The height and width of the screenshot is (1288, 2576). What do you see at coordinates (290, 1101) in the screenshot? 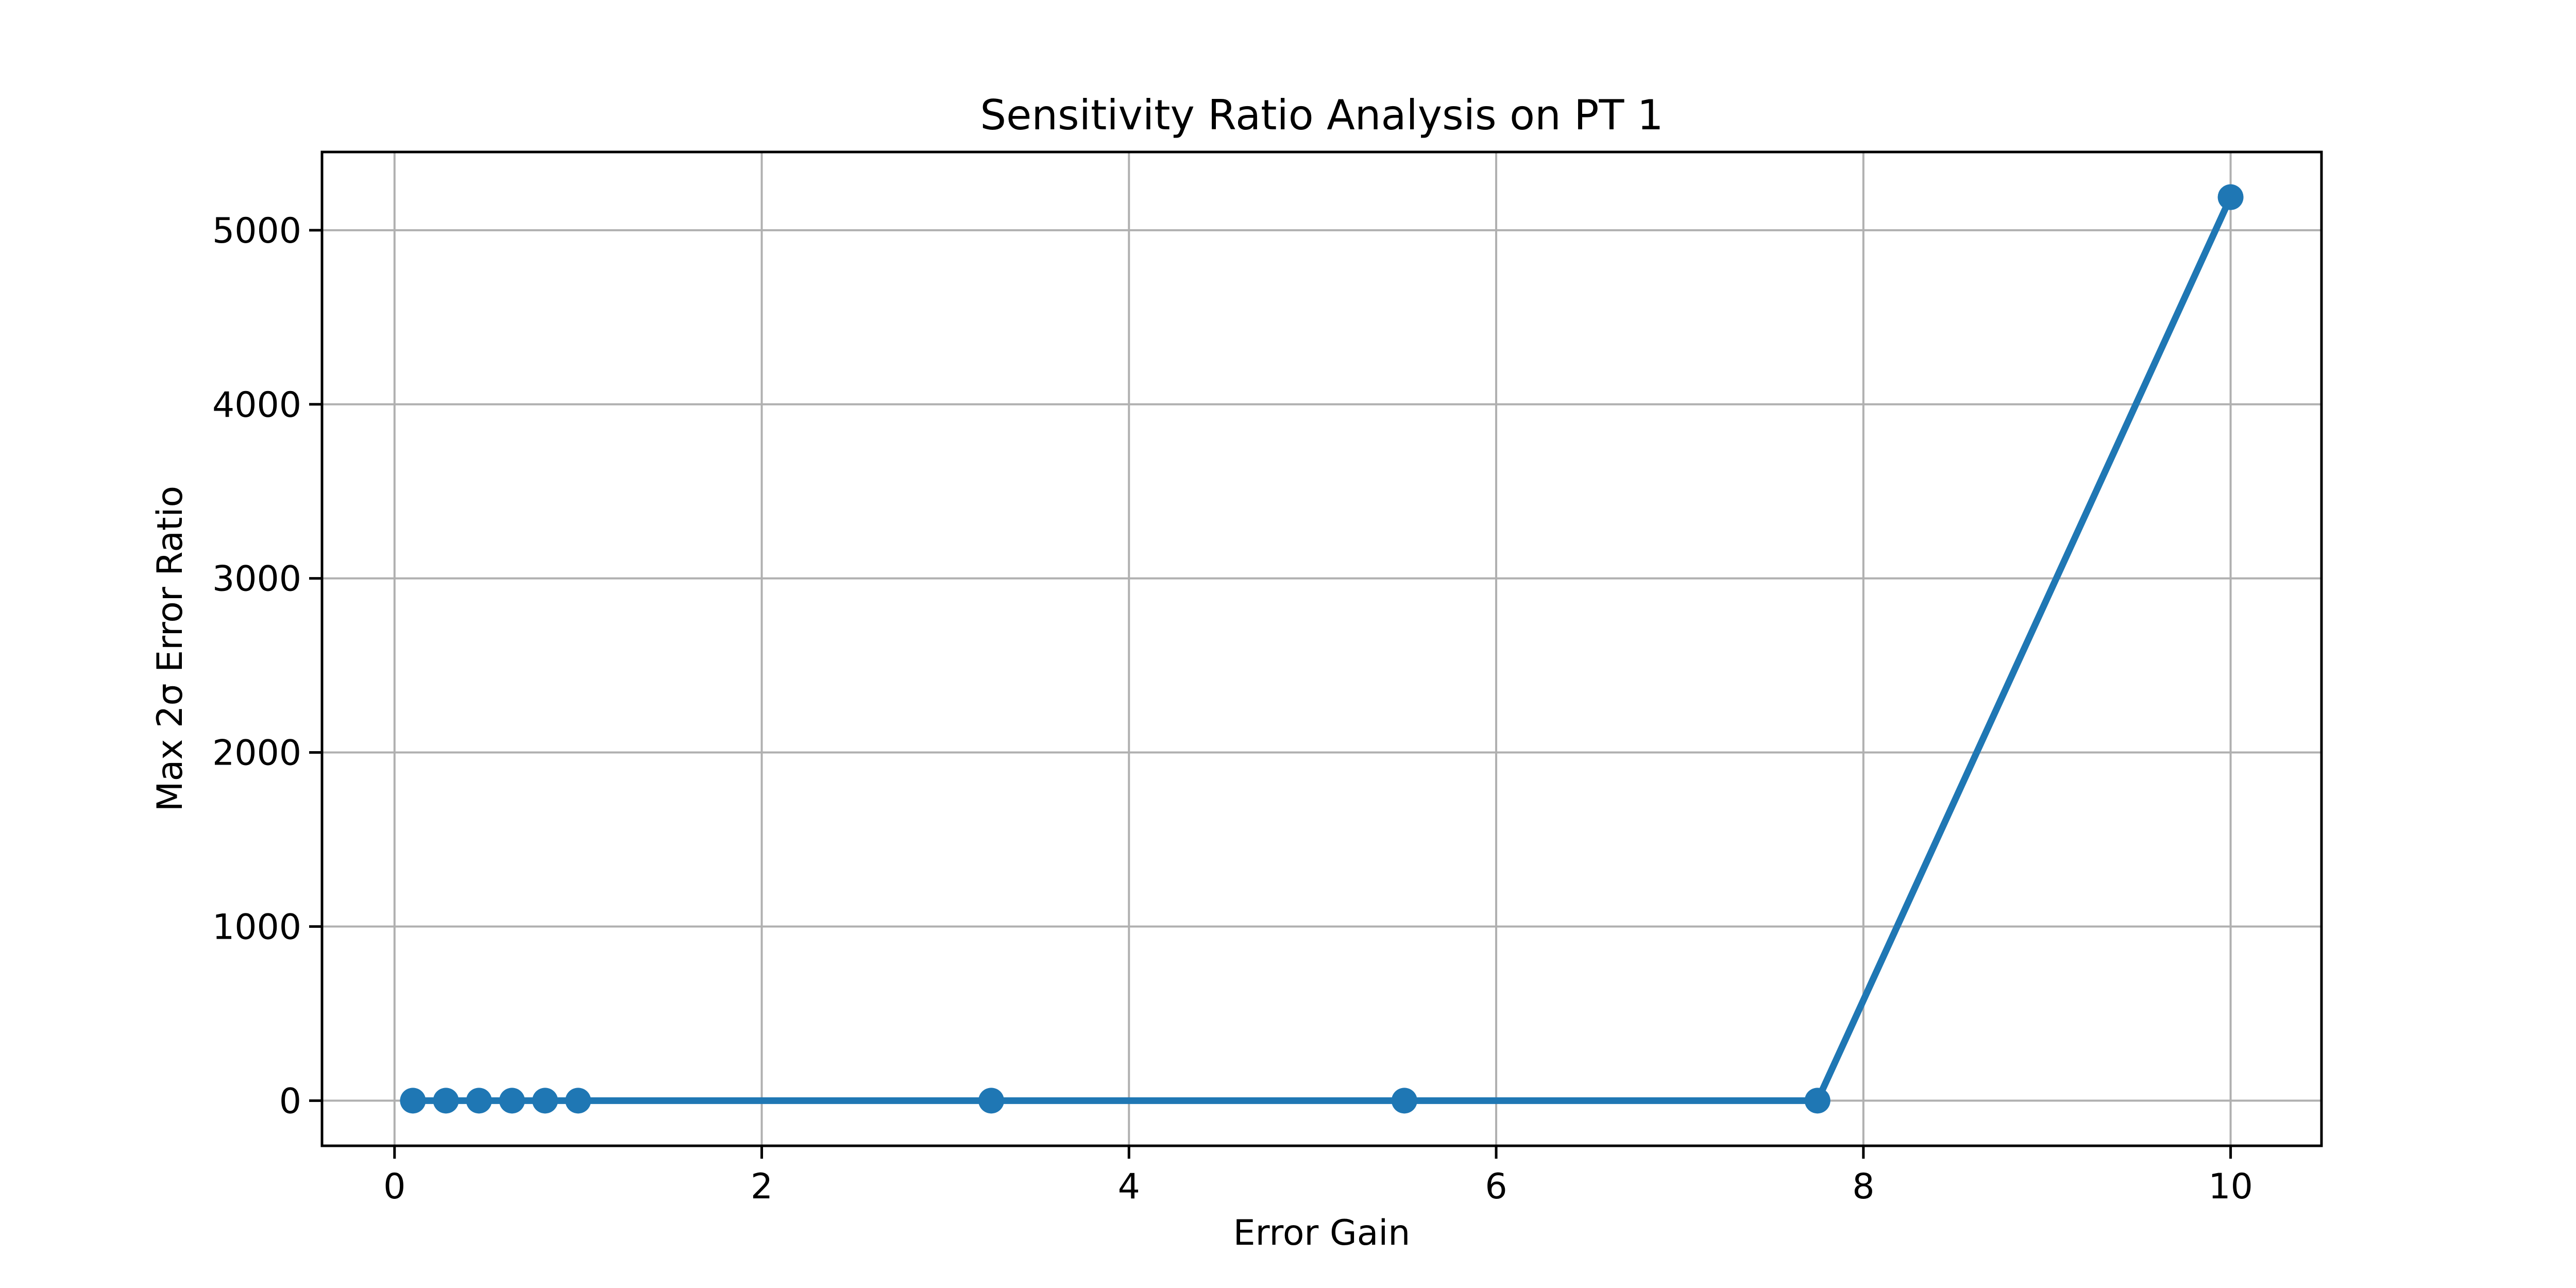
I see `y-tick-label: 0` at bounding box center [290, 1101].